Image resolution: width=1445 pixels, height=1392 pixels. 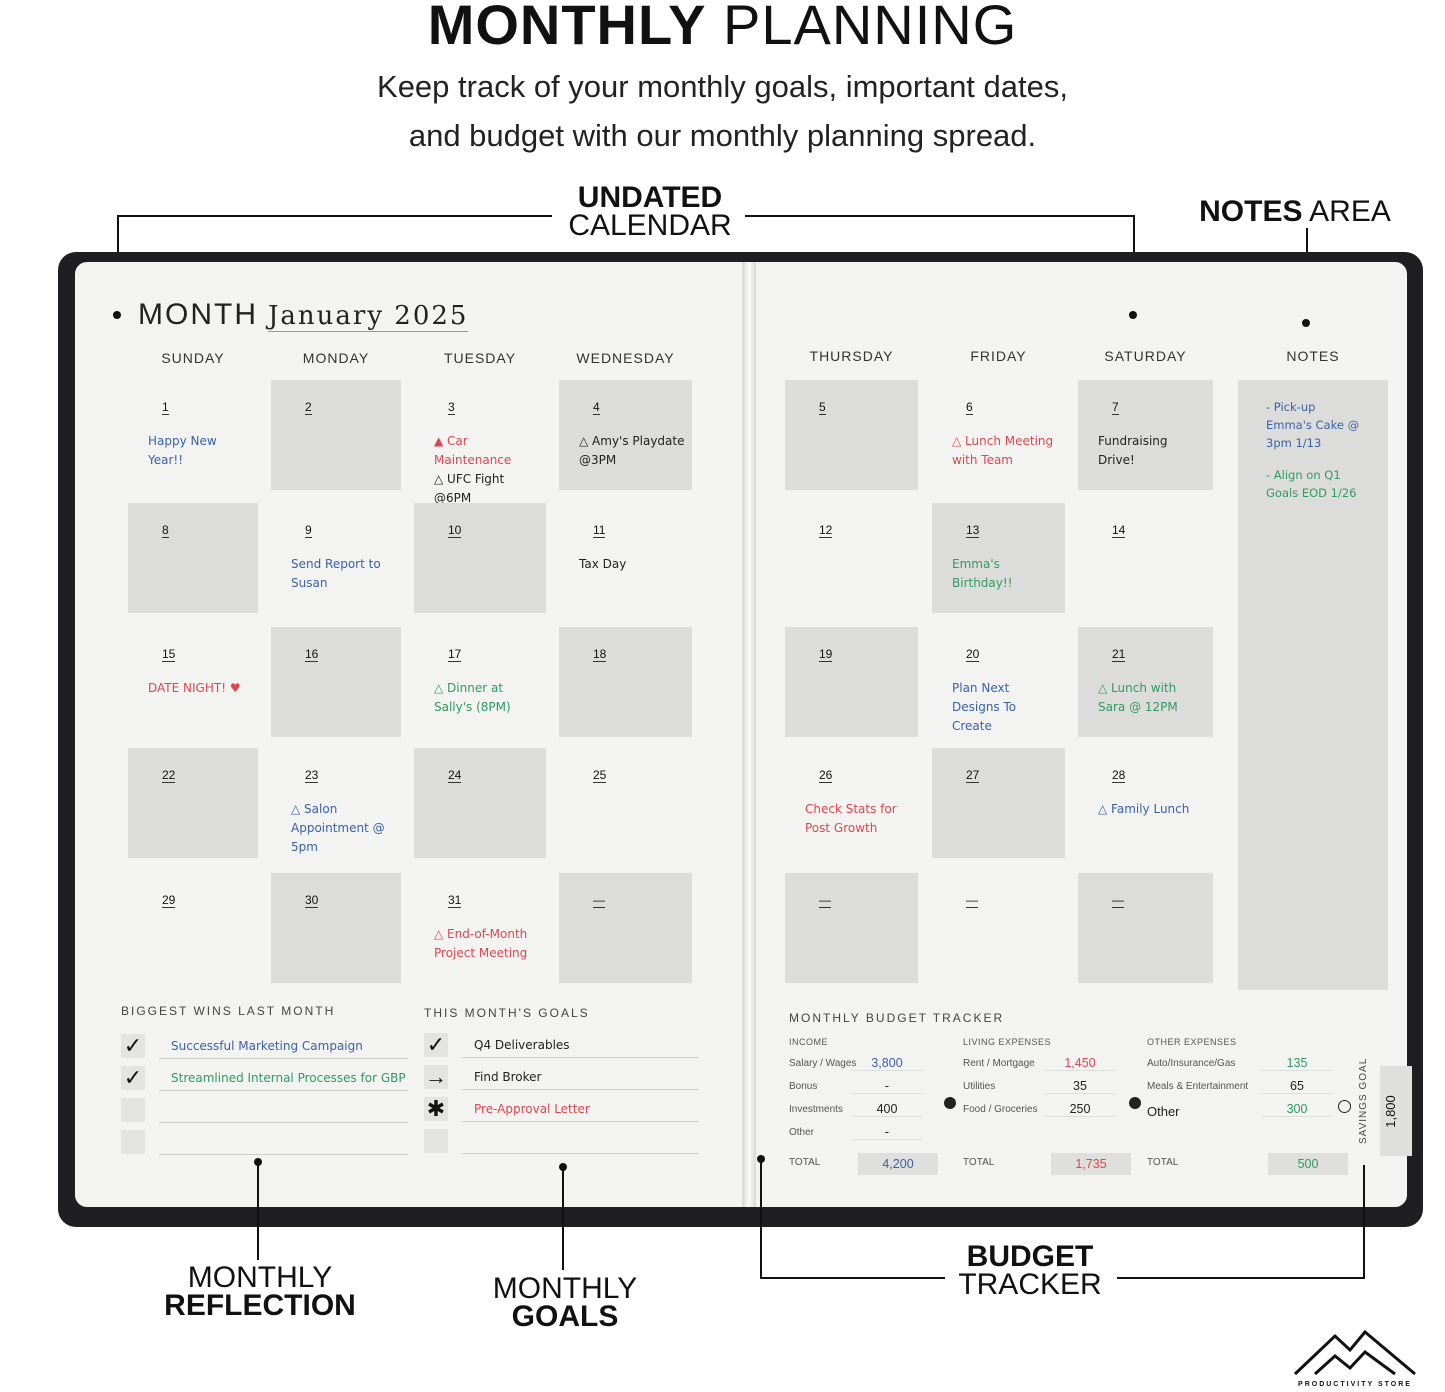 I want to click on calendar-day-cell: 7 Fundraising Drive!, so click(x=1145, y=435).